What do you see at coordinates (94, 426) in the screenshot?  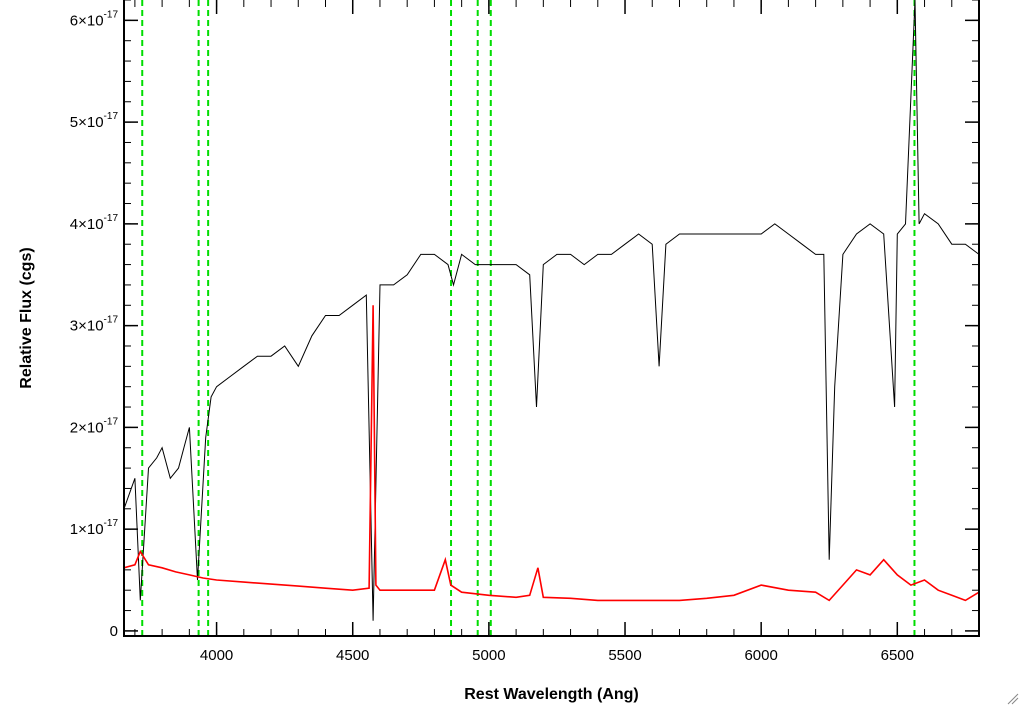 I see `y-tick-label-2: 2×10⁻¹⁷` at bounding box center [94, 426].